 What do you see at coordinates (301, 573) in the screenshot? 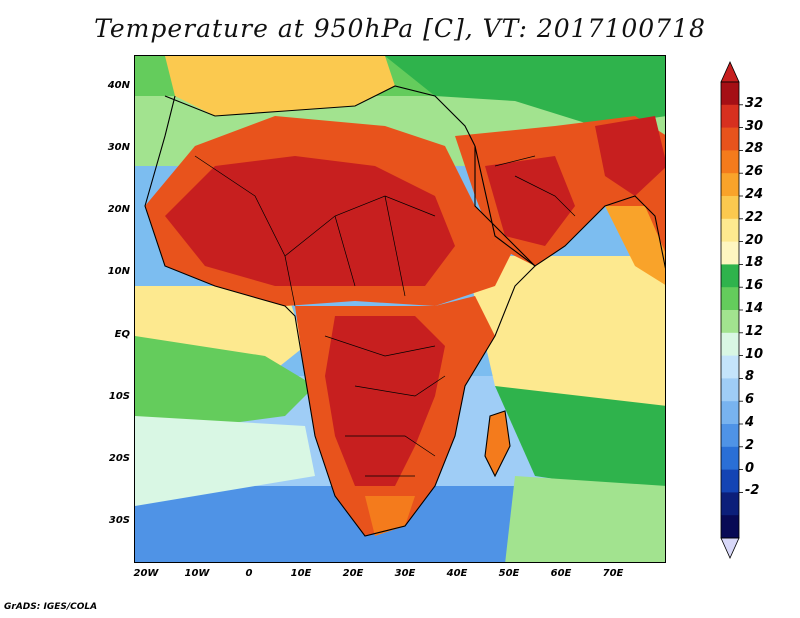
I see `lon-label-10e: 10E` at bounding box center [301, 573].